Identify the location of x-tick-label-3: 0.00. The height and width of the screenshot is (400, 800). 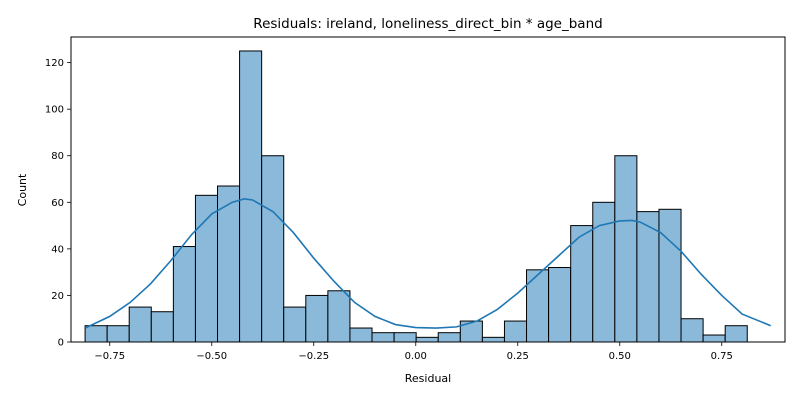
(416, 356).